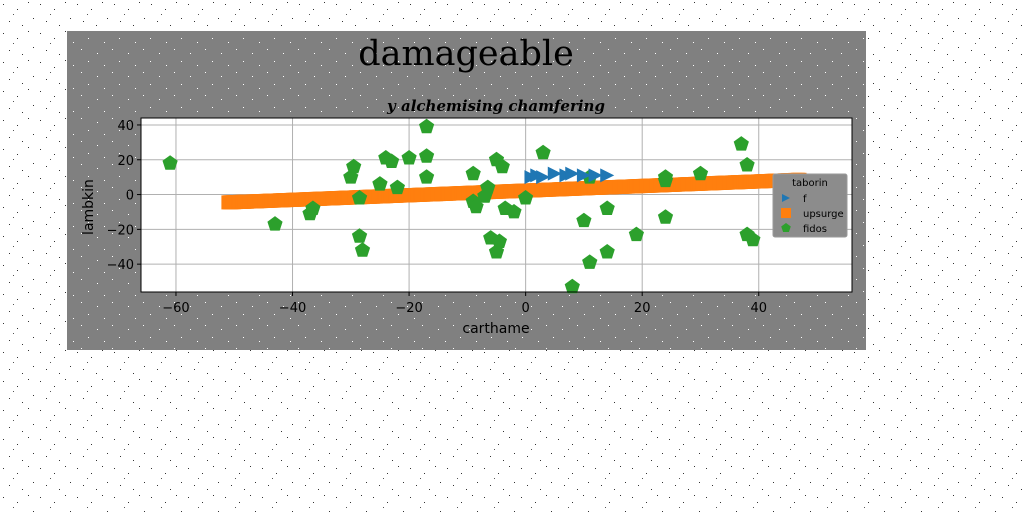 The image size is (1024, 517). What do you see at coordinates (642, 308) in the screenshot?
I see `x-tick-label: 20` at bounding box center [642, 308].